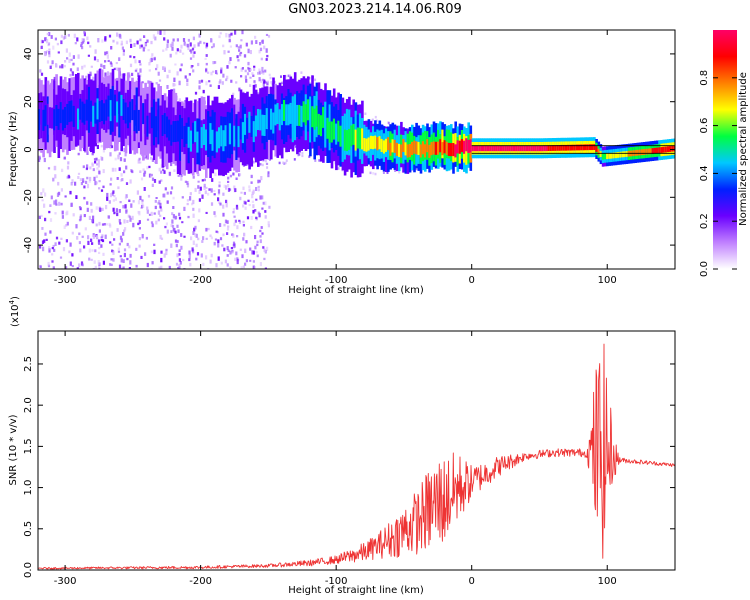 The image size is (750, 600). What do you see at coordinates (200, 280) in the screenshot?
I see `spectrogram-x-tick-label: -200` at bounding box center [200, 280].